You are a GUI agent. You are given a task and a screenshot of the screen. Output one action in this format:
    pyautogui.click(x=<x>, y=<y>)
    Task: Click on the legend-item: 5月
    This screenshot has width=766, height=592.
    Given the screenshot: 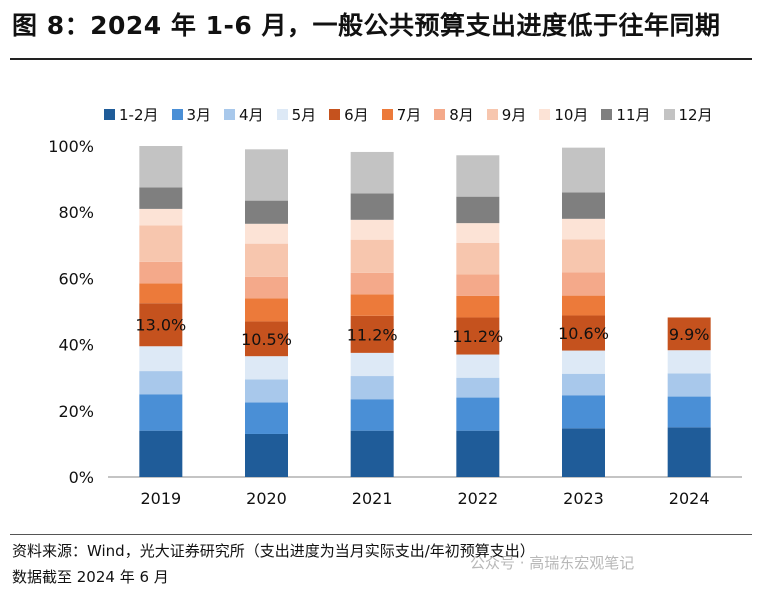 What is the action you would take?
    pyautogui.click(x=296, y=114)
    